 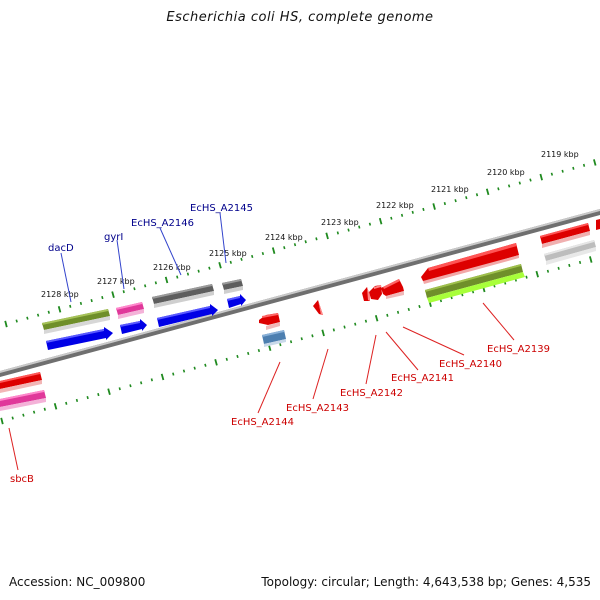 I want to click on gene-EcHS_A2139, so click(x=470, y=263).